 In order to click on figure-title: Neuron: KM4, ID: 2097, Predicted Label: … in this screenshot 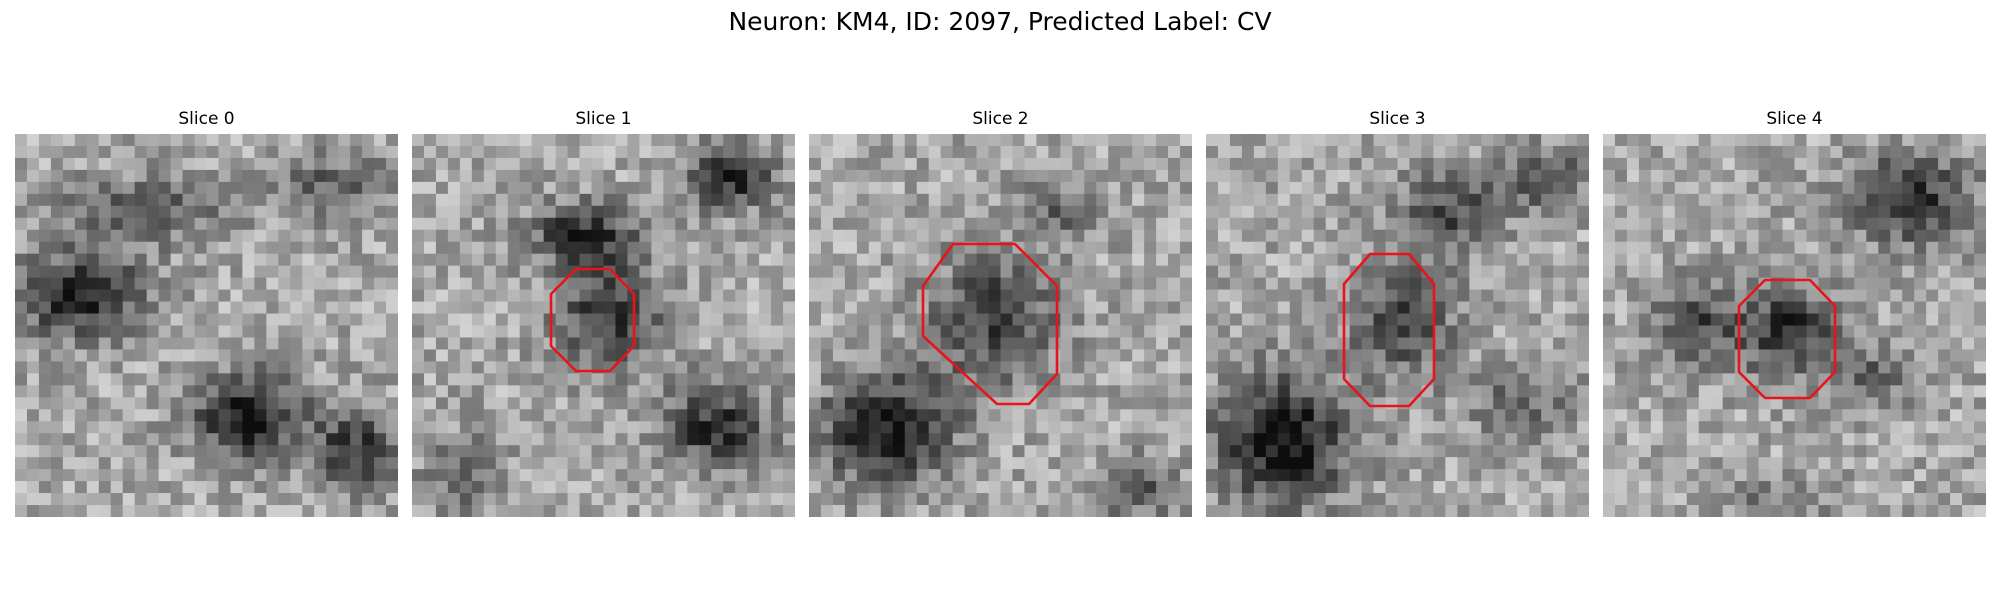, I will do `click(1000, 22)`.